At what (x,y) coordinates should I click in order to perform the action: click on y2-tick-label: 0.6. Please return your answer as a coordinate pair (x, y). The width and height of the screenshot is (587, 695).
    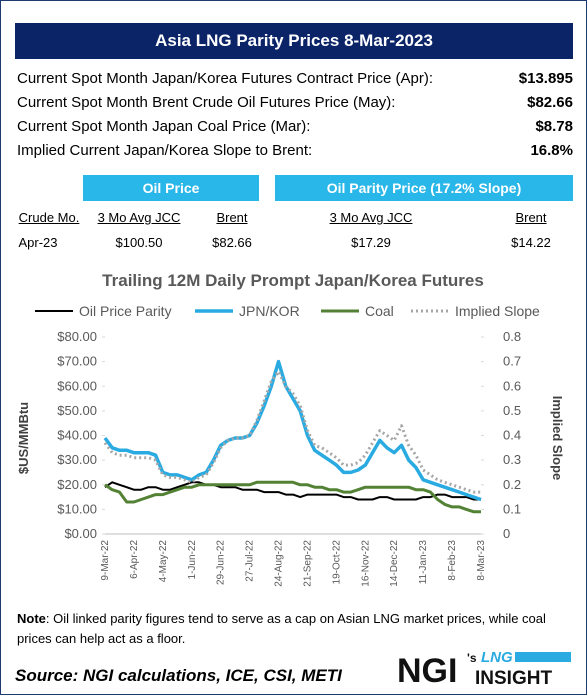
    Looking at the image, I should click on (512, 385).